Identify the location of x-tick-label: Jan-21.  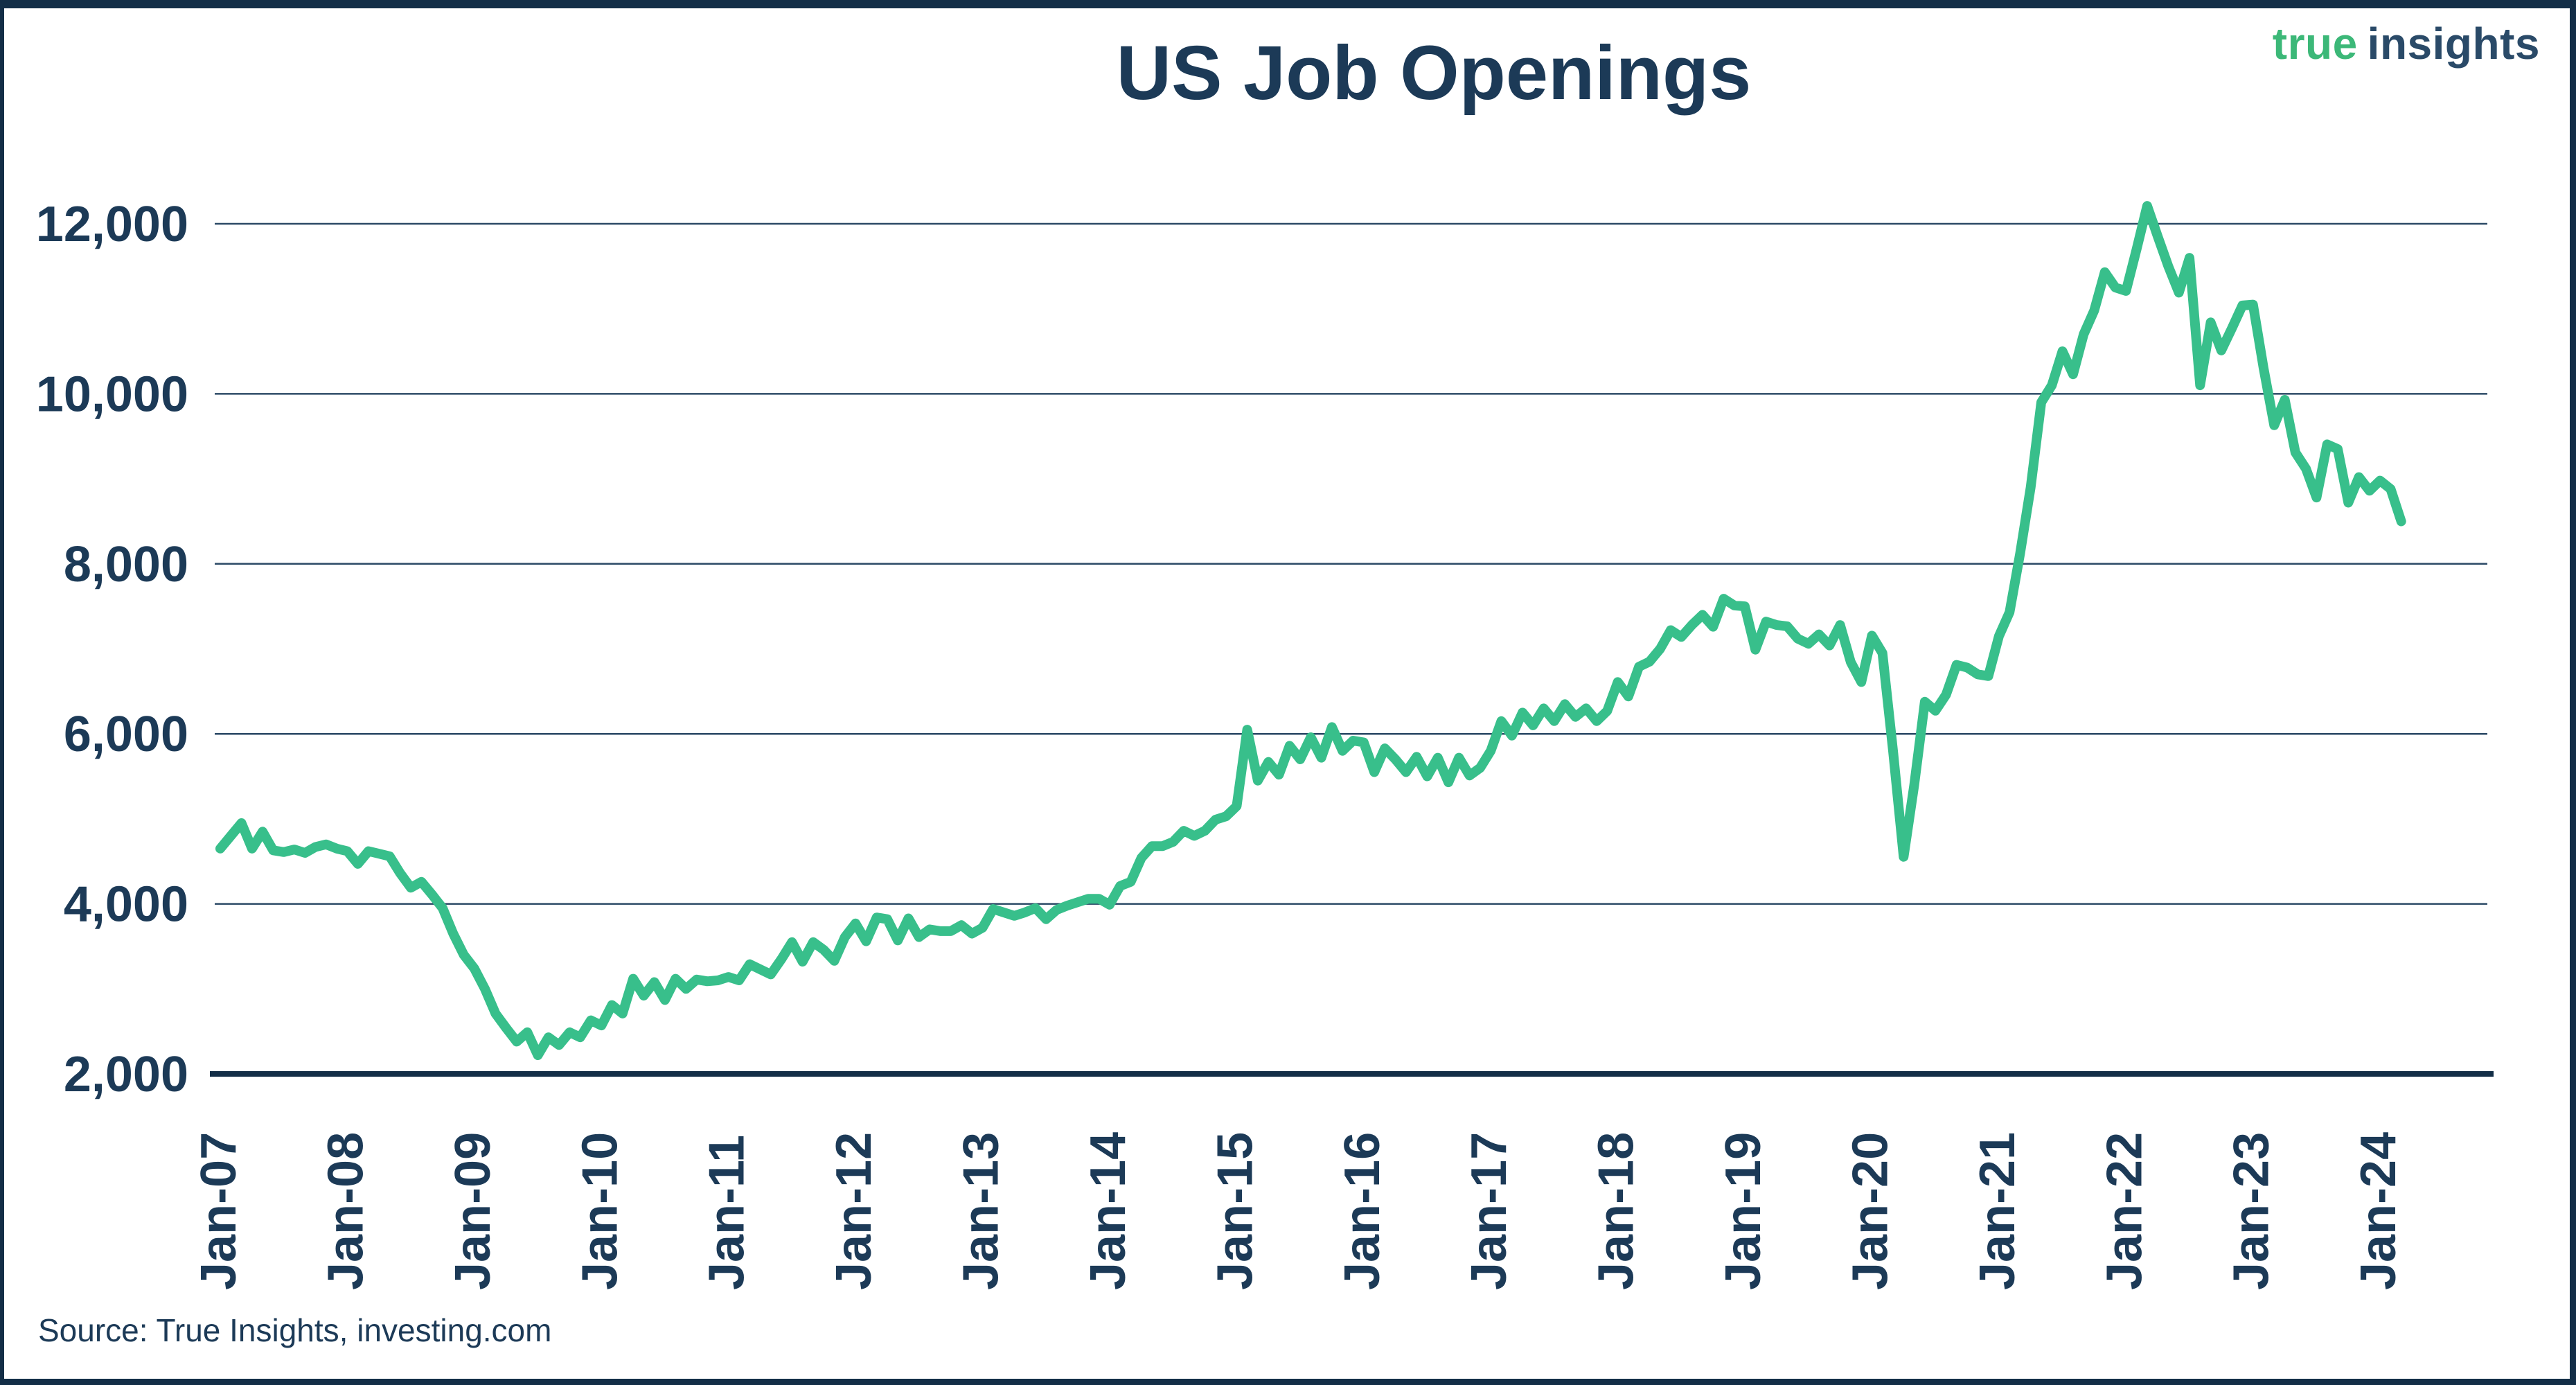
(1997, 1211).